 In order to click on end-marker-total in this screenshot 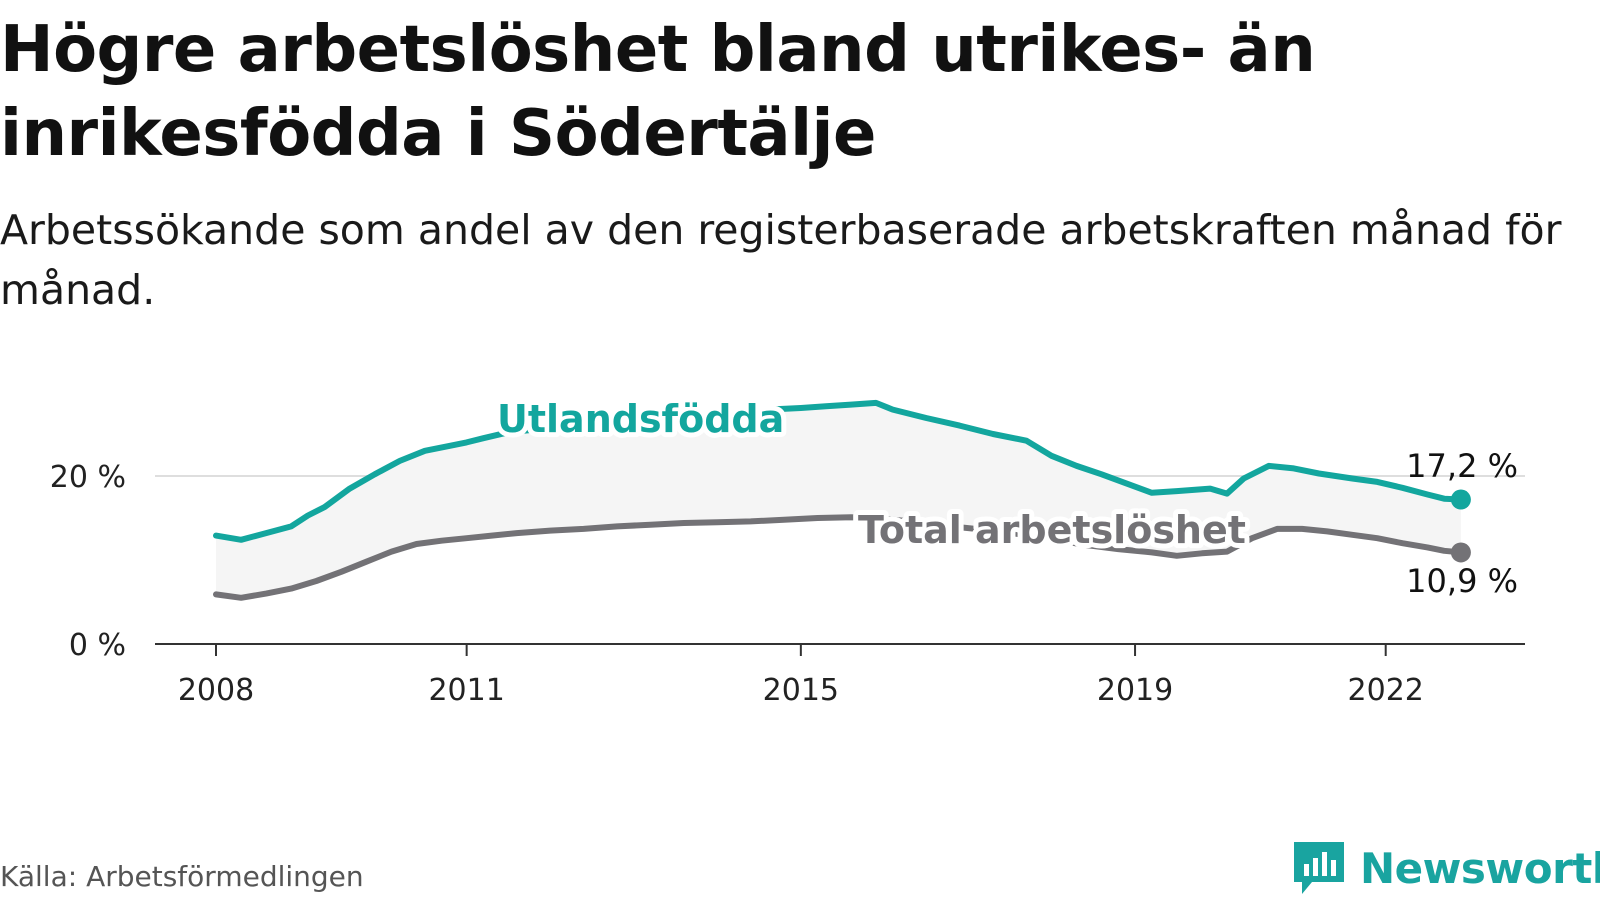, I will do `click(1460, 552)`.